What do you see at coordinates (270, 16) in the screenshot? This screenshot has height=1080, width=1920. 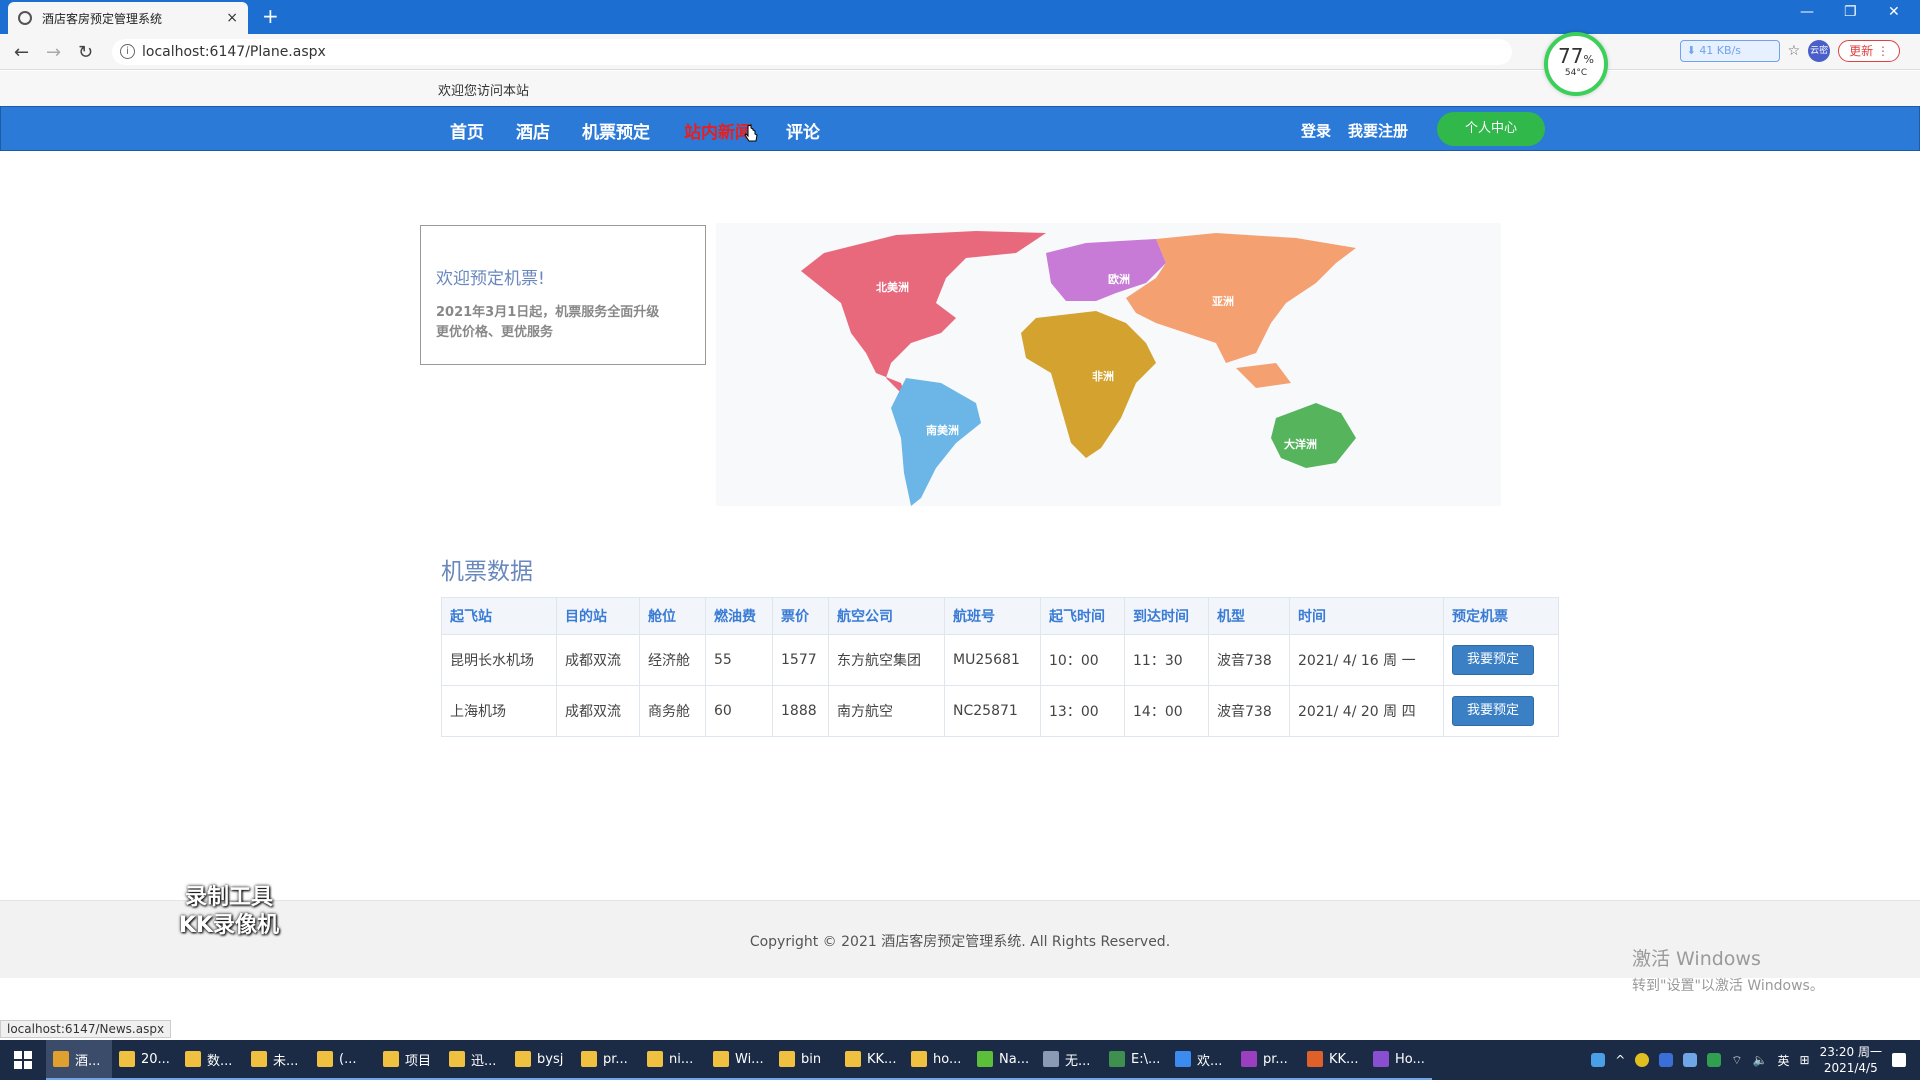 I see `new-tab-button: +` at bounding box center [270, 16].